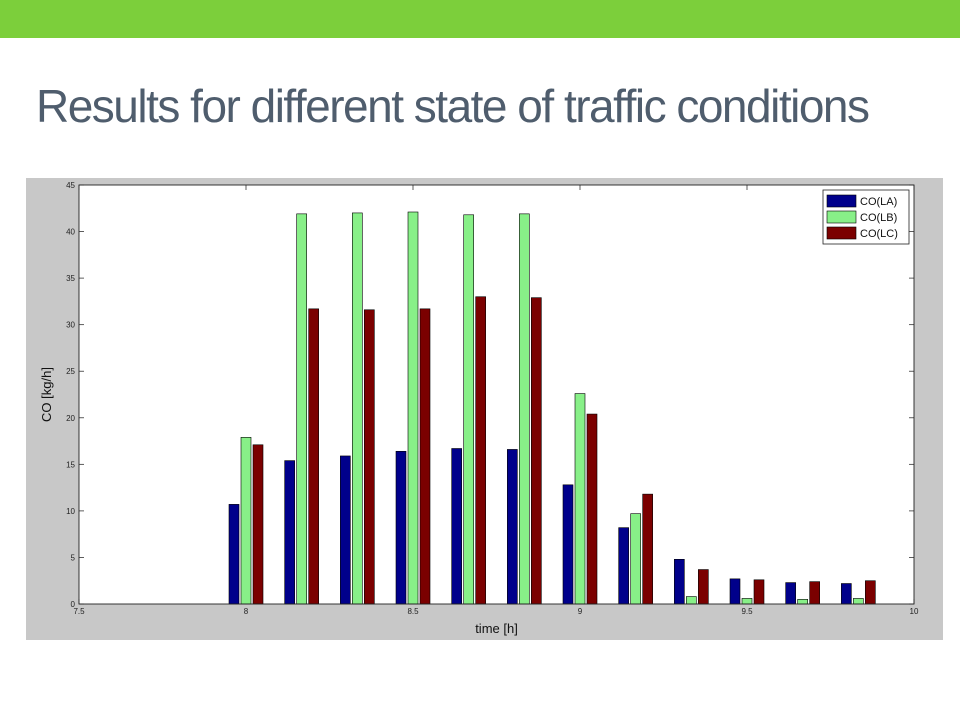 This screenshot has height=720, width=960. I want to click on y-tick-label: 15, so click(70, 464).